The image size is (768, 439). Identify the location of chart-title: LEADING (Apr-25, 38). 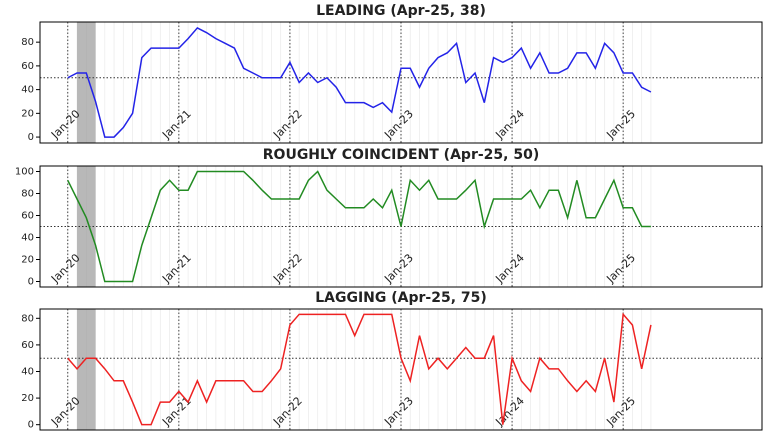
(401, 11).